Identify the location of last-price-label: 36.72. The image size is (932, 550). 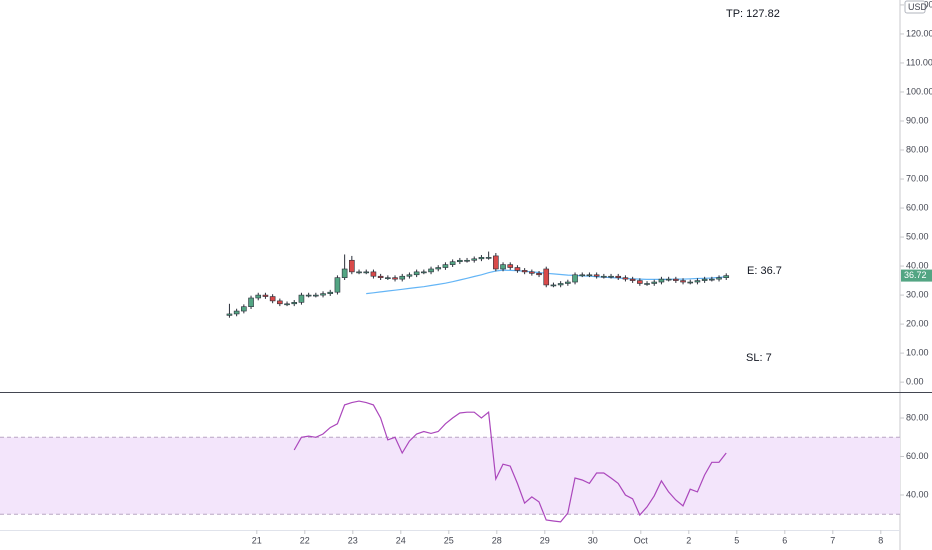
(915, 275).